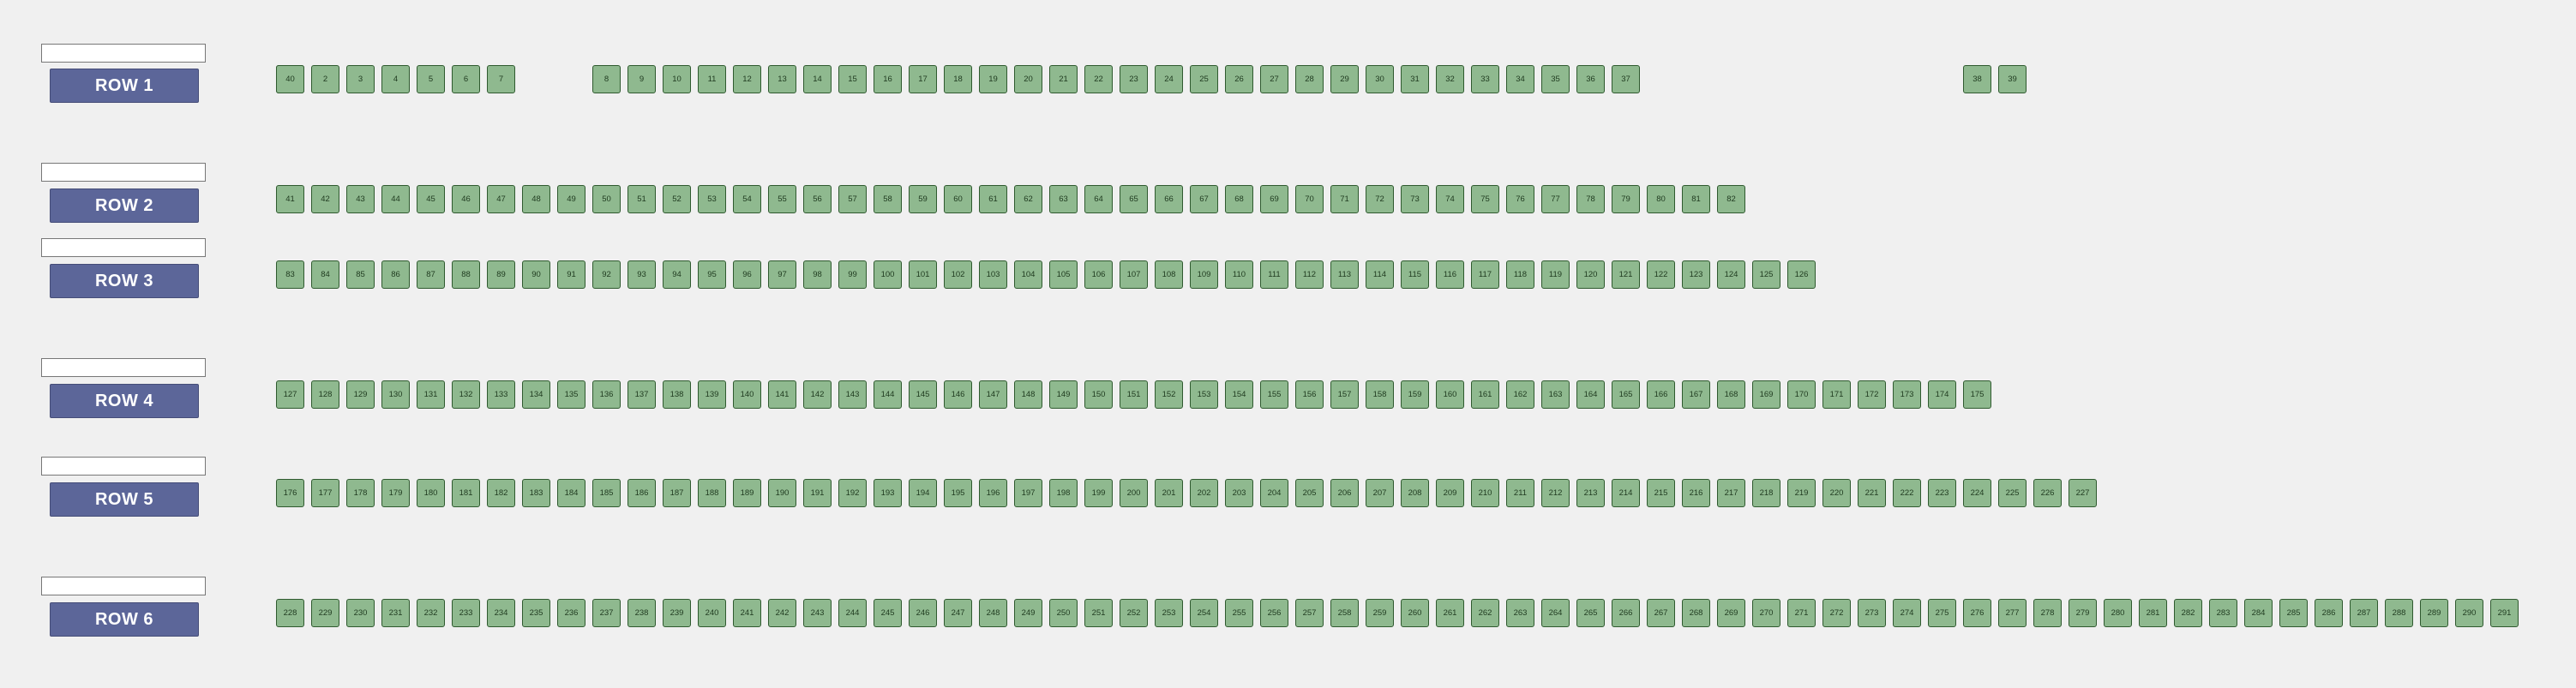 This screenshot has width=2576, height=688. Describe the element at coordinates (123, 367) in the screenshot. I see `row-4-name-input` at that location.